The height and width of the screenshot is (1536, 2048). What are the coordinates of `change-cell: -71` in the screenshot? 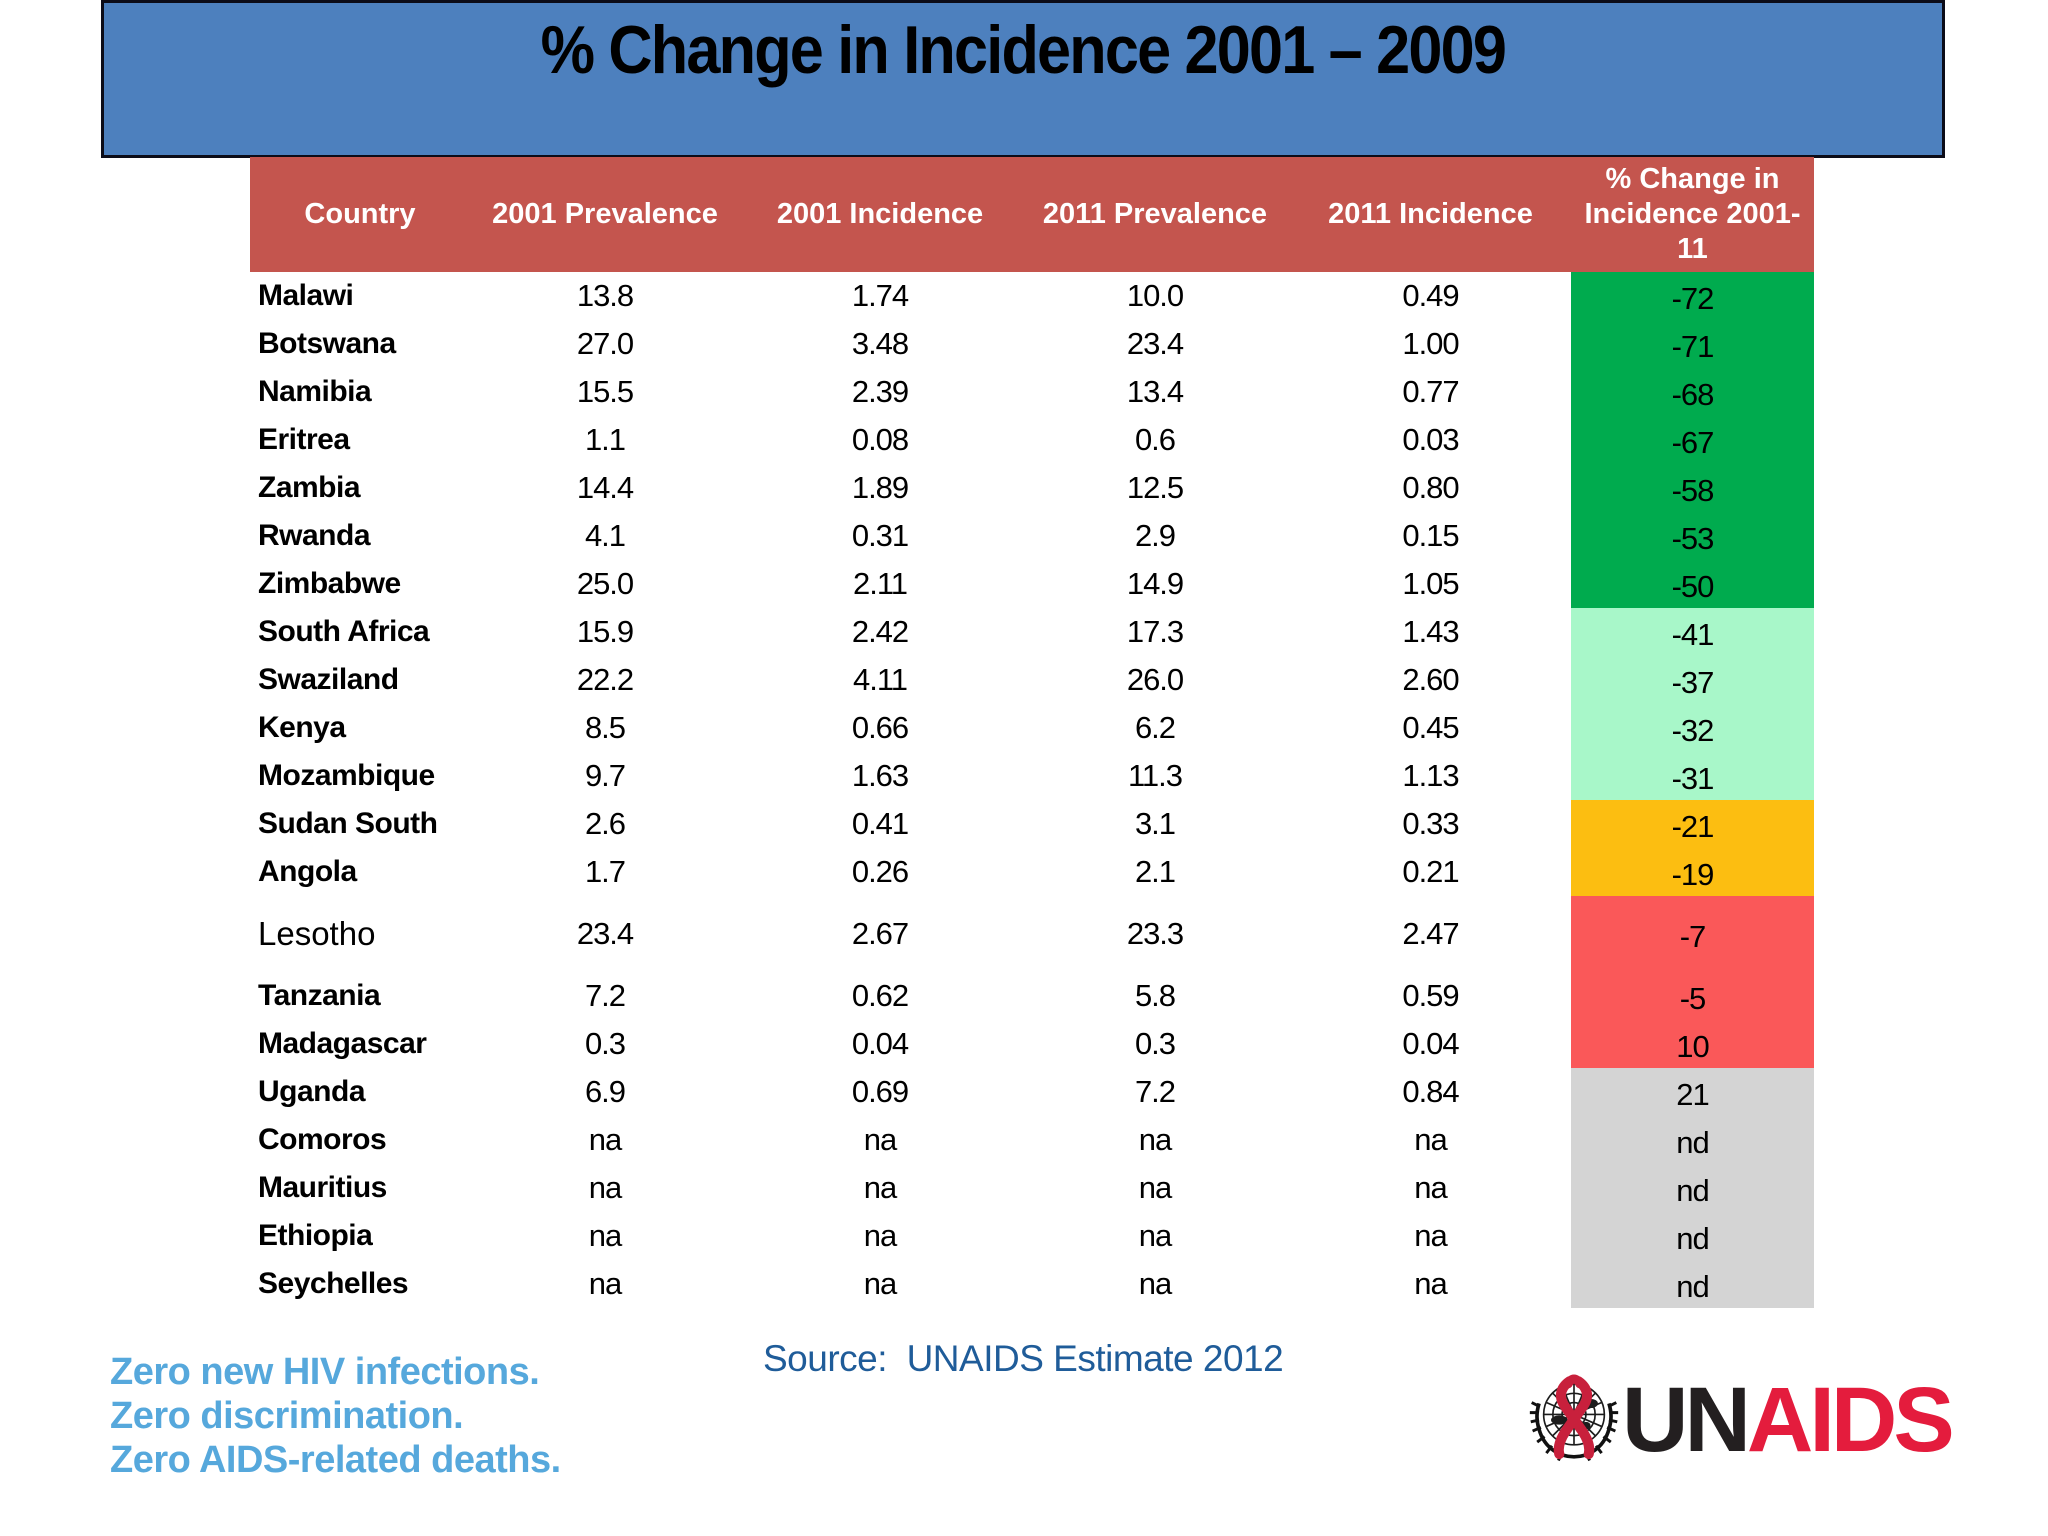 It's located at (1692, 344).